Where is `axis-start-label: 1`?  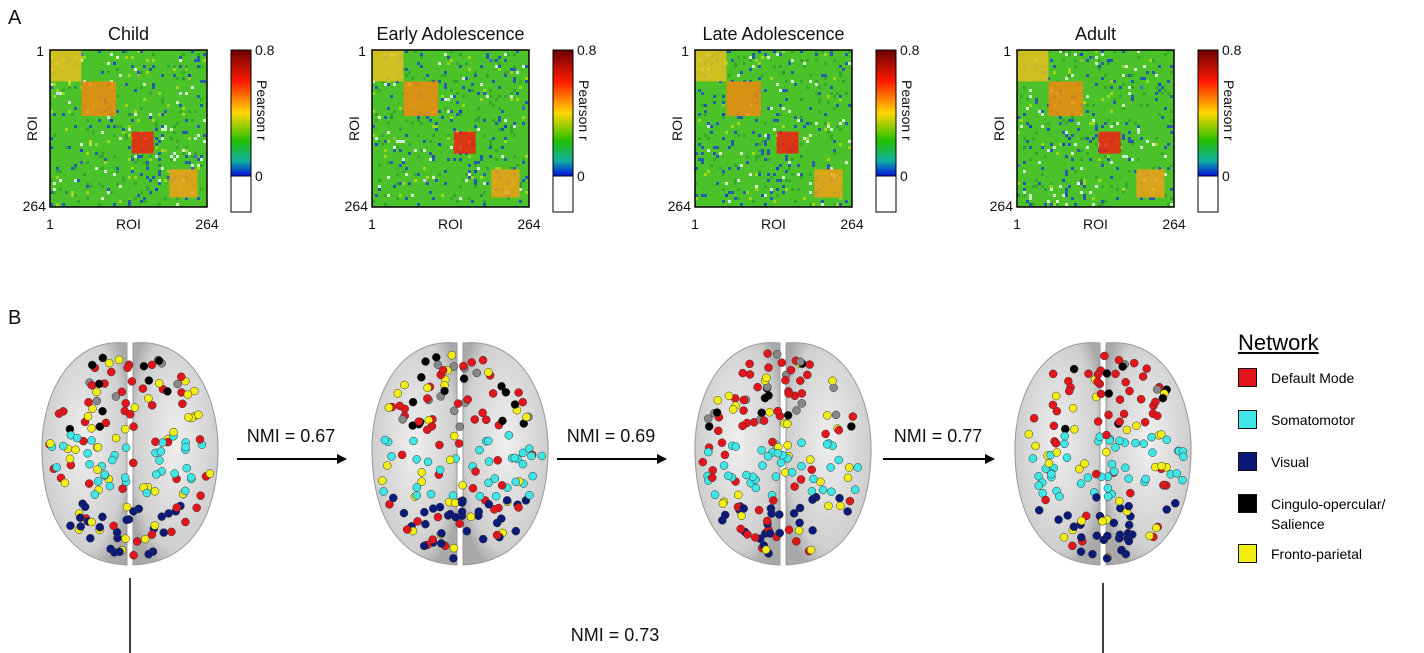 axis-start-label: 1 is located at coordinates (372, 224).